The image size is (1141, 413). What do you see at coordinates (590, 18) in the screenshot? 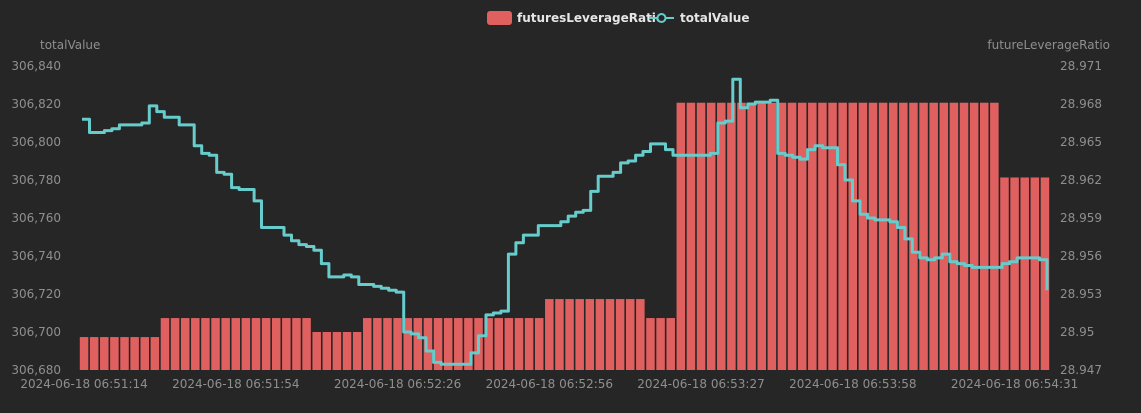
I see `legend-label-futures-leverage-ratio: futuresLeverageRatio` at bounding box center [590, 18].